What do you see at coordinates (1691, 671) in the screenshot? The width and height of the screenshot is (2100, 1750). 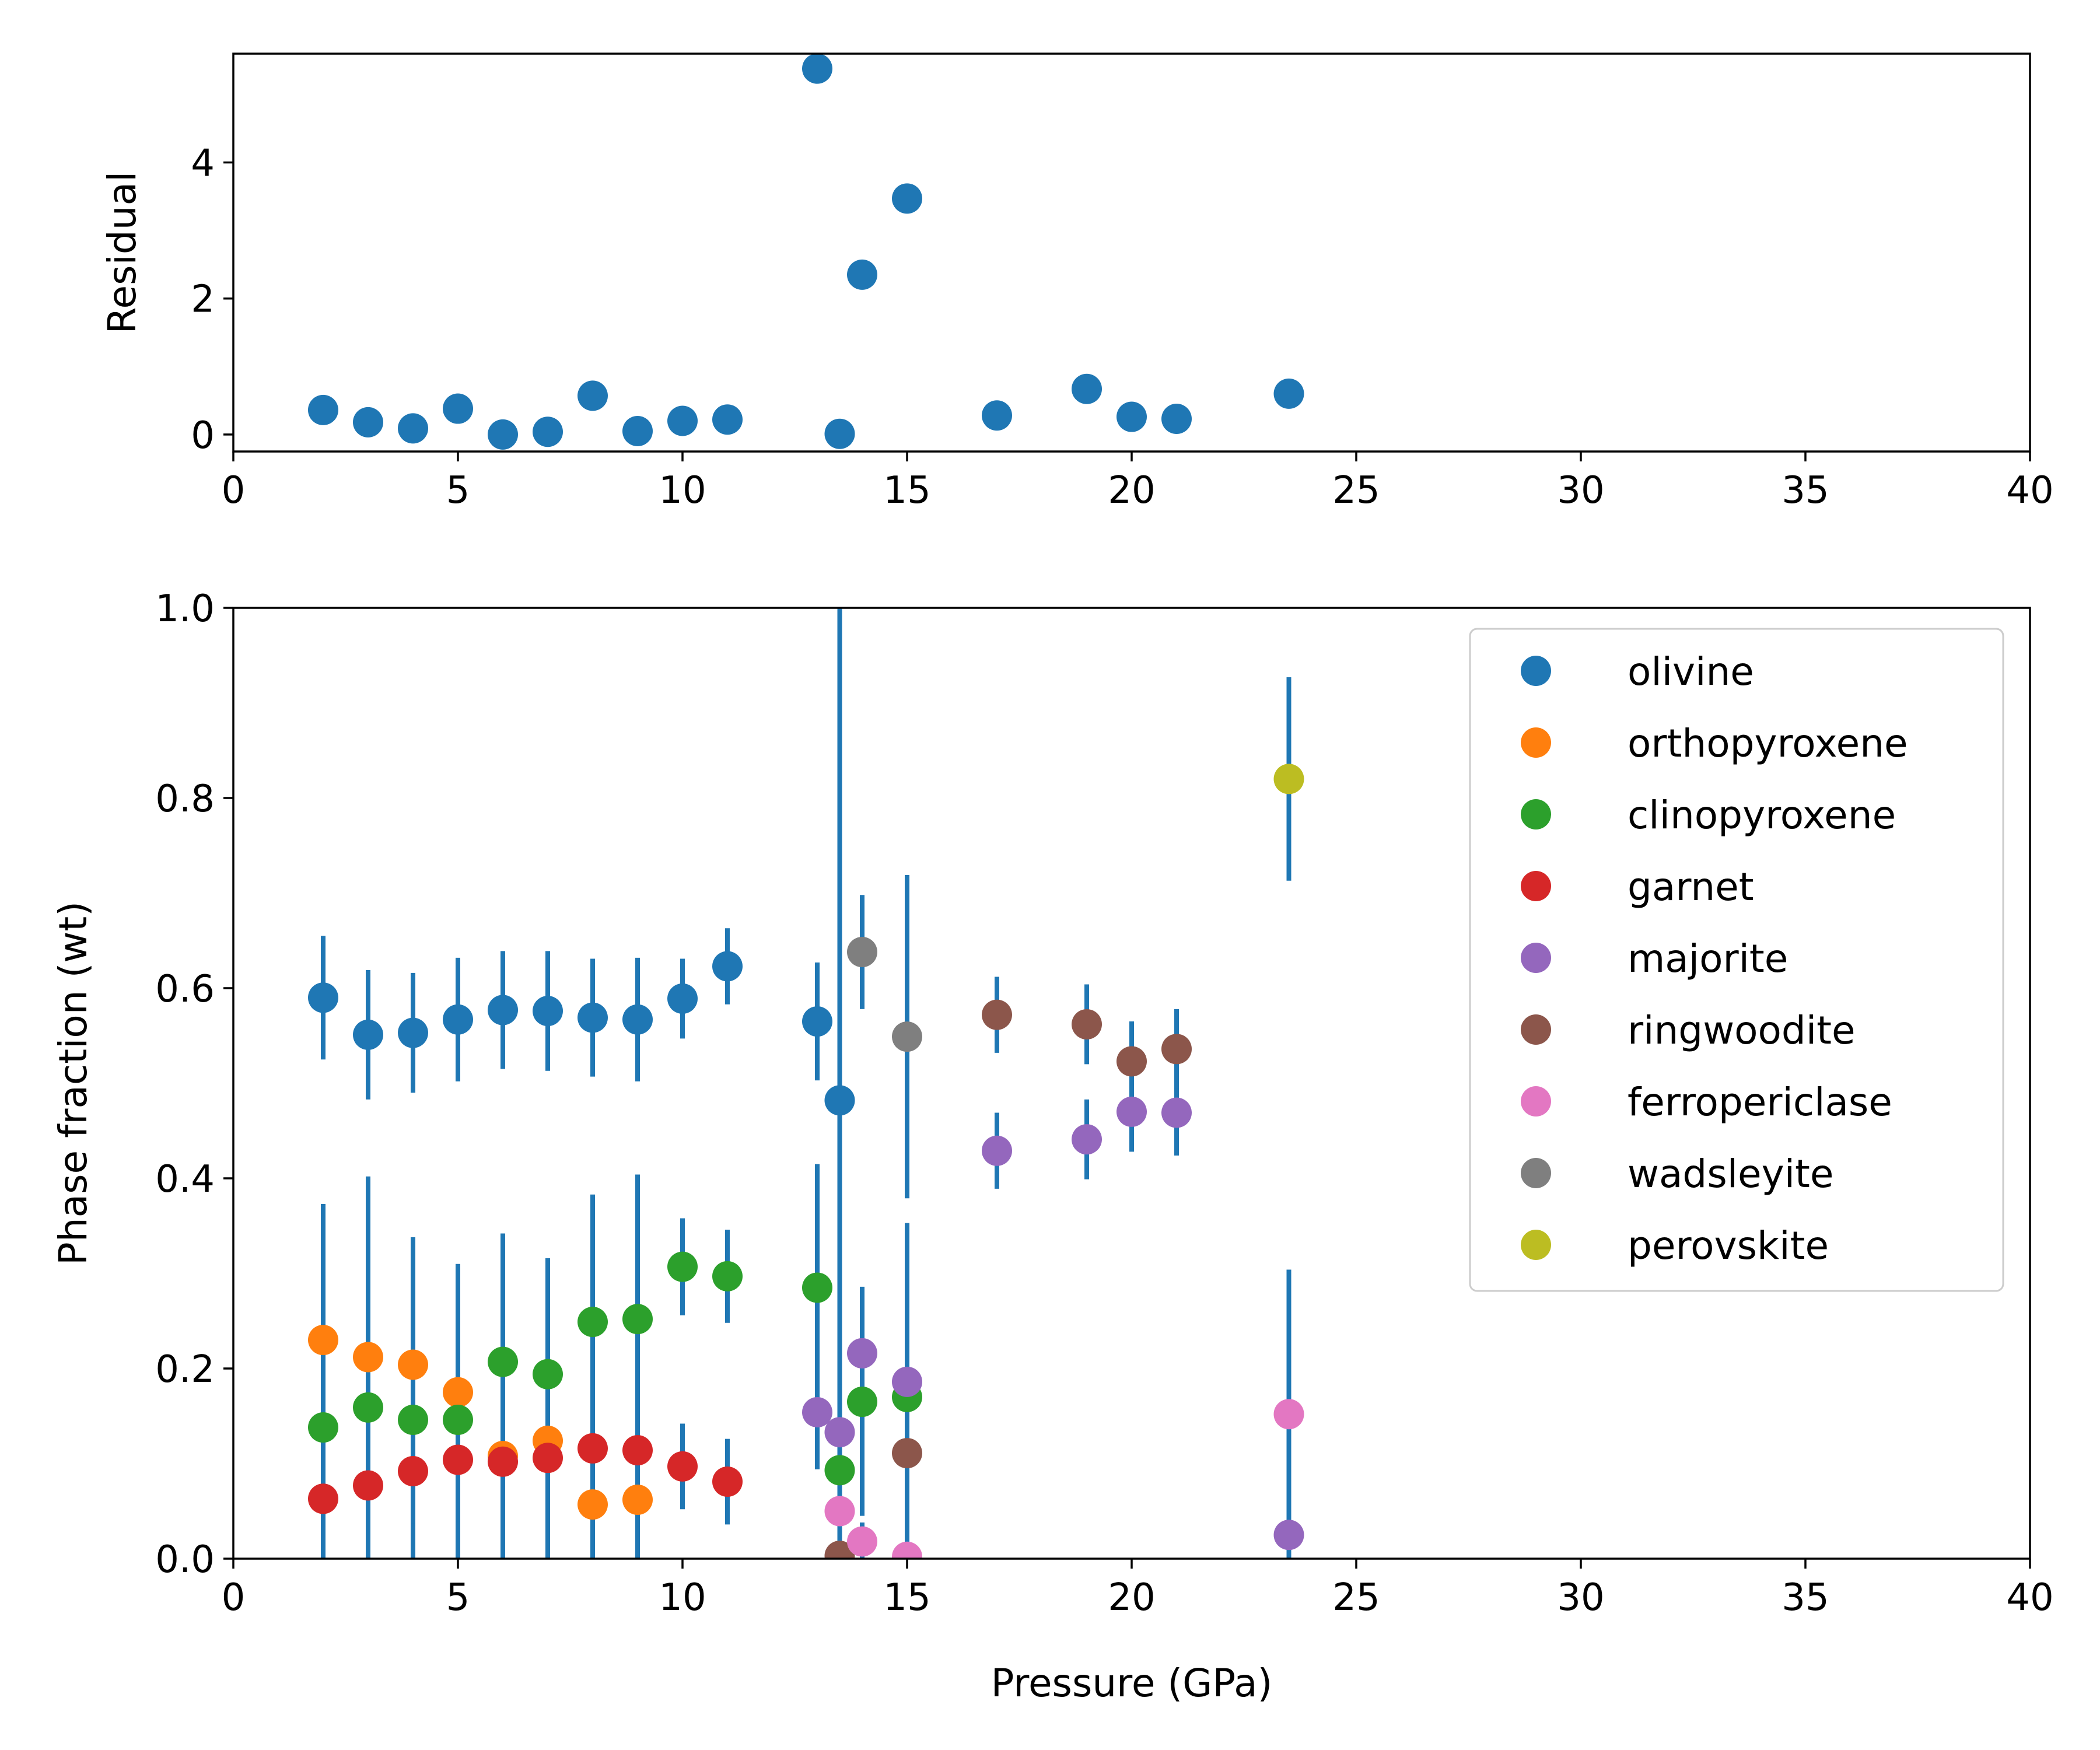 I see `legend-label-olivine: olivine` at bounding box center [1691, 671].